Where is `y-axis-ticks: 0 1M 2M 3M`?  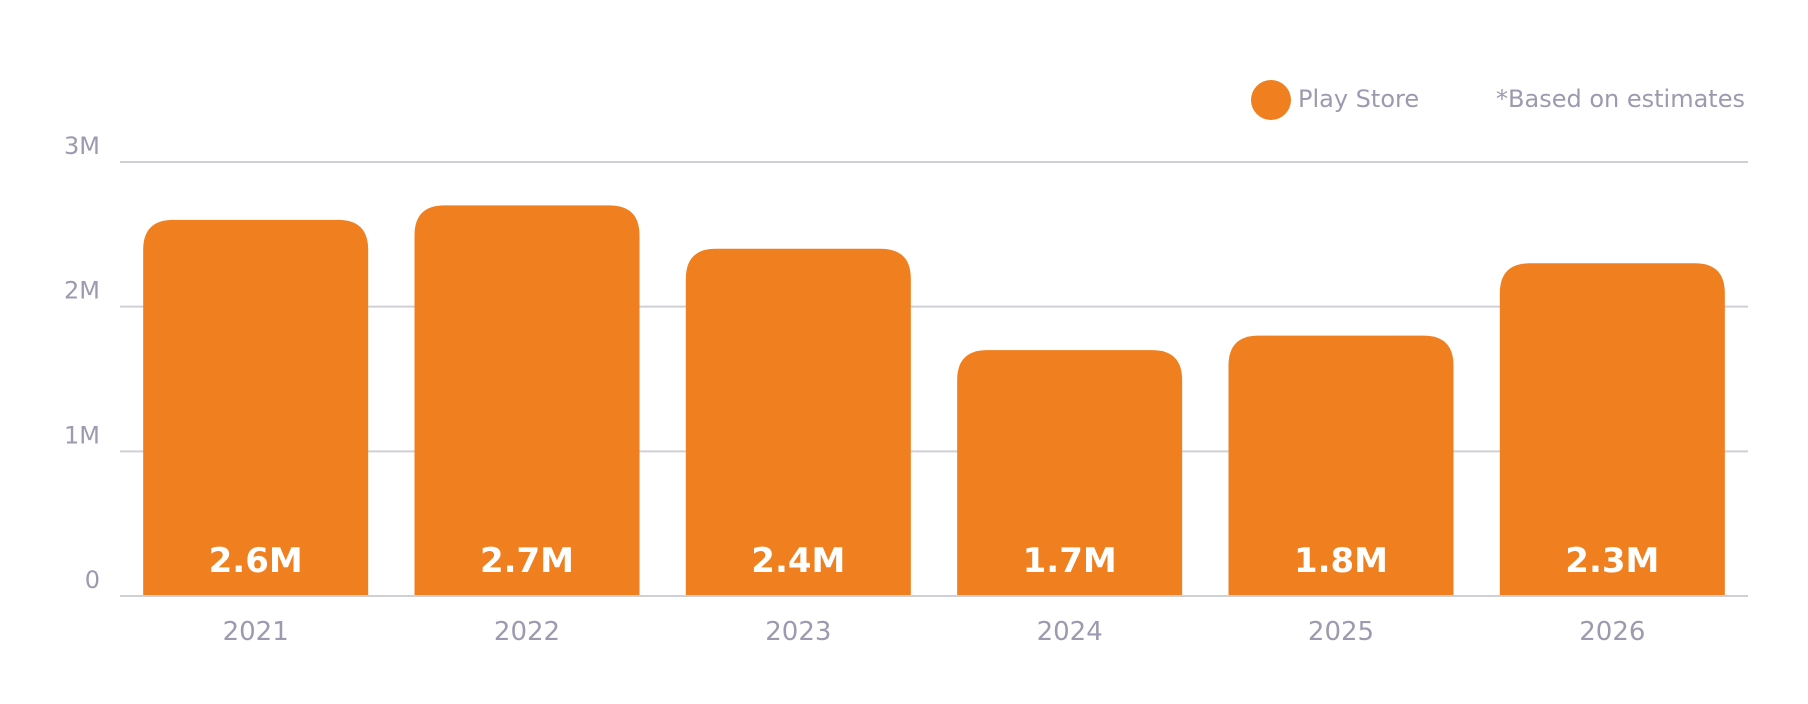
y-axis-ticks: 0 1M 2M 3M is located at coordinates (82, 363).